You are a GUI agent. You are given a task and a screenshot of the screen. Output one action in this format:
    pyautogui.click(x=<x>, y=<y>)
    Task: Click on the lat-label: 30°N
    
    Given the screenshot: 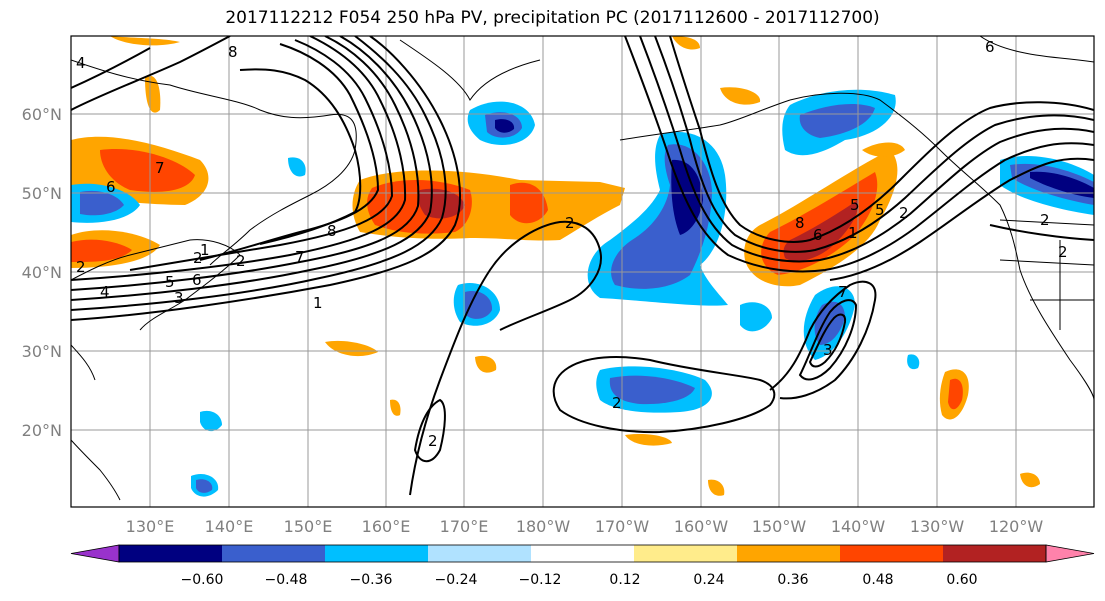 What is the action you would take?
    pyautogui.click(x=42, y=351)
    